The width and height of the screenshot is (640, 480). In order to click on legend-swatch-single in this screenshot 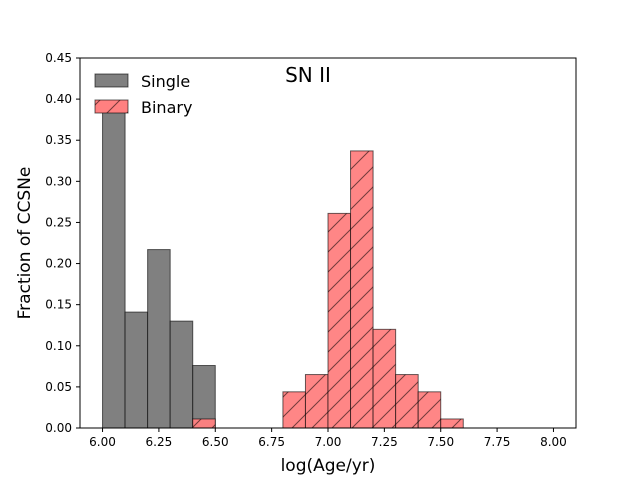, I will do `click(111, 80)`.